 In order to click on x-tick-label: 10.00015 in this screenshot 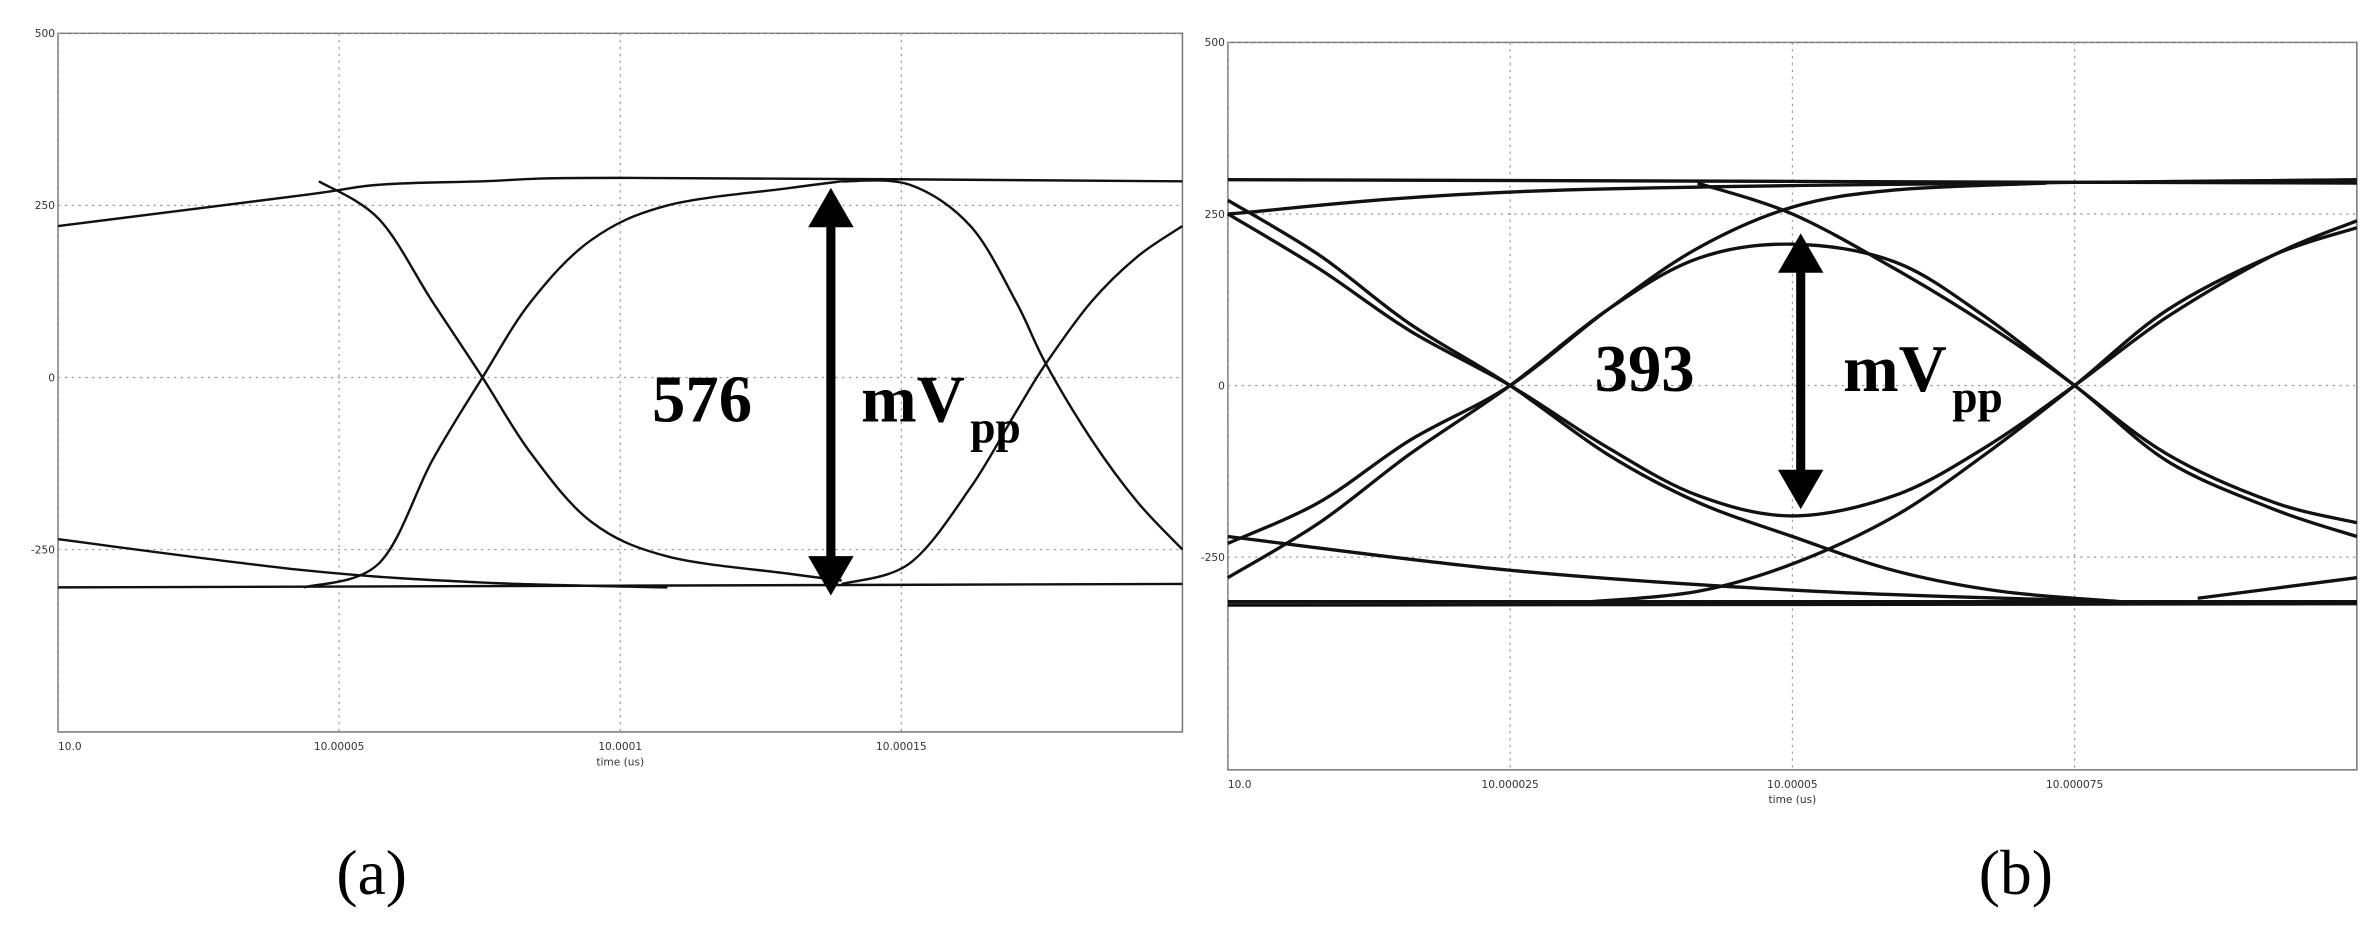, I will do `click(901, 747)`.